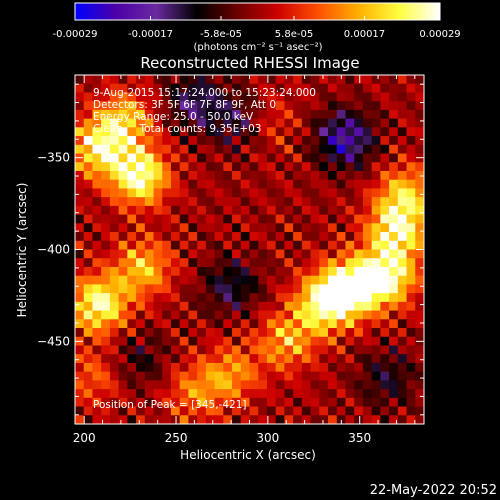  I want to click on annotation-time-range: 9-Aug-2015 15:17:24.000 to 15:23:24.000, so click(204, 93).